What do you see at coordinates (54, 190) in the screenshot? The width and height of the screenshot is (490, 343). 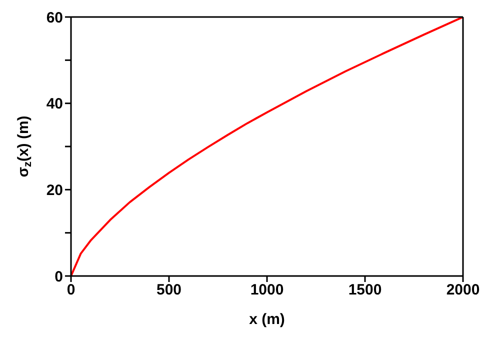 I see `y-tick-label: 20` at bounding box center [54, 190].